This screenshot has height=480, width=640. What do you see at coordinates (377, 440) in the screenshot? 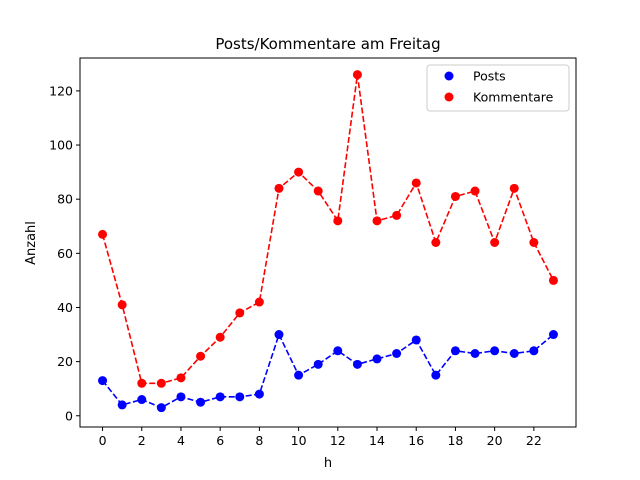
I see `x-tick-label: 14` at bounding box center [377, 440].